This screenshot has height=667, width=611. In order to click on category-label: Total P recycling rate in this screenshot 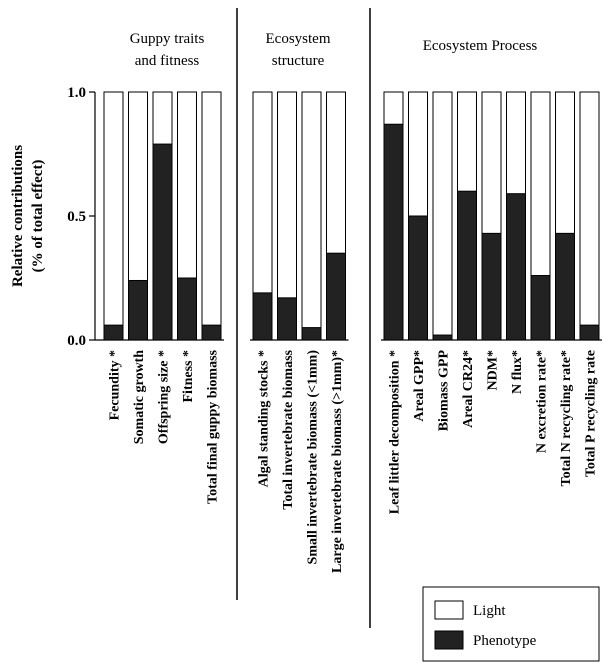, I will do `click(591, 413)`.